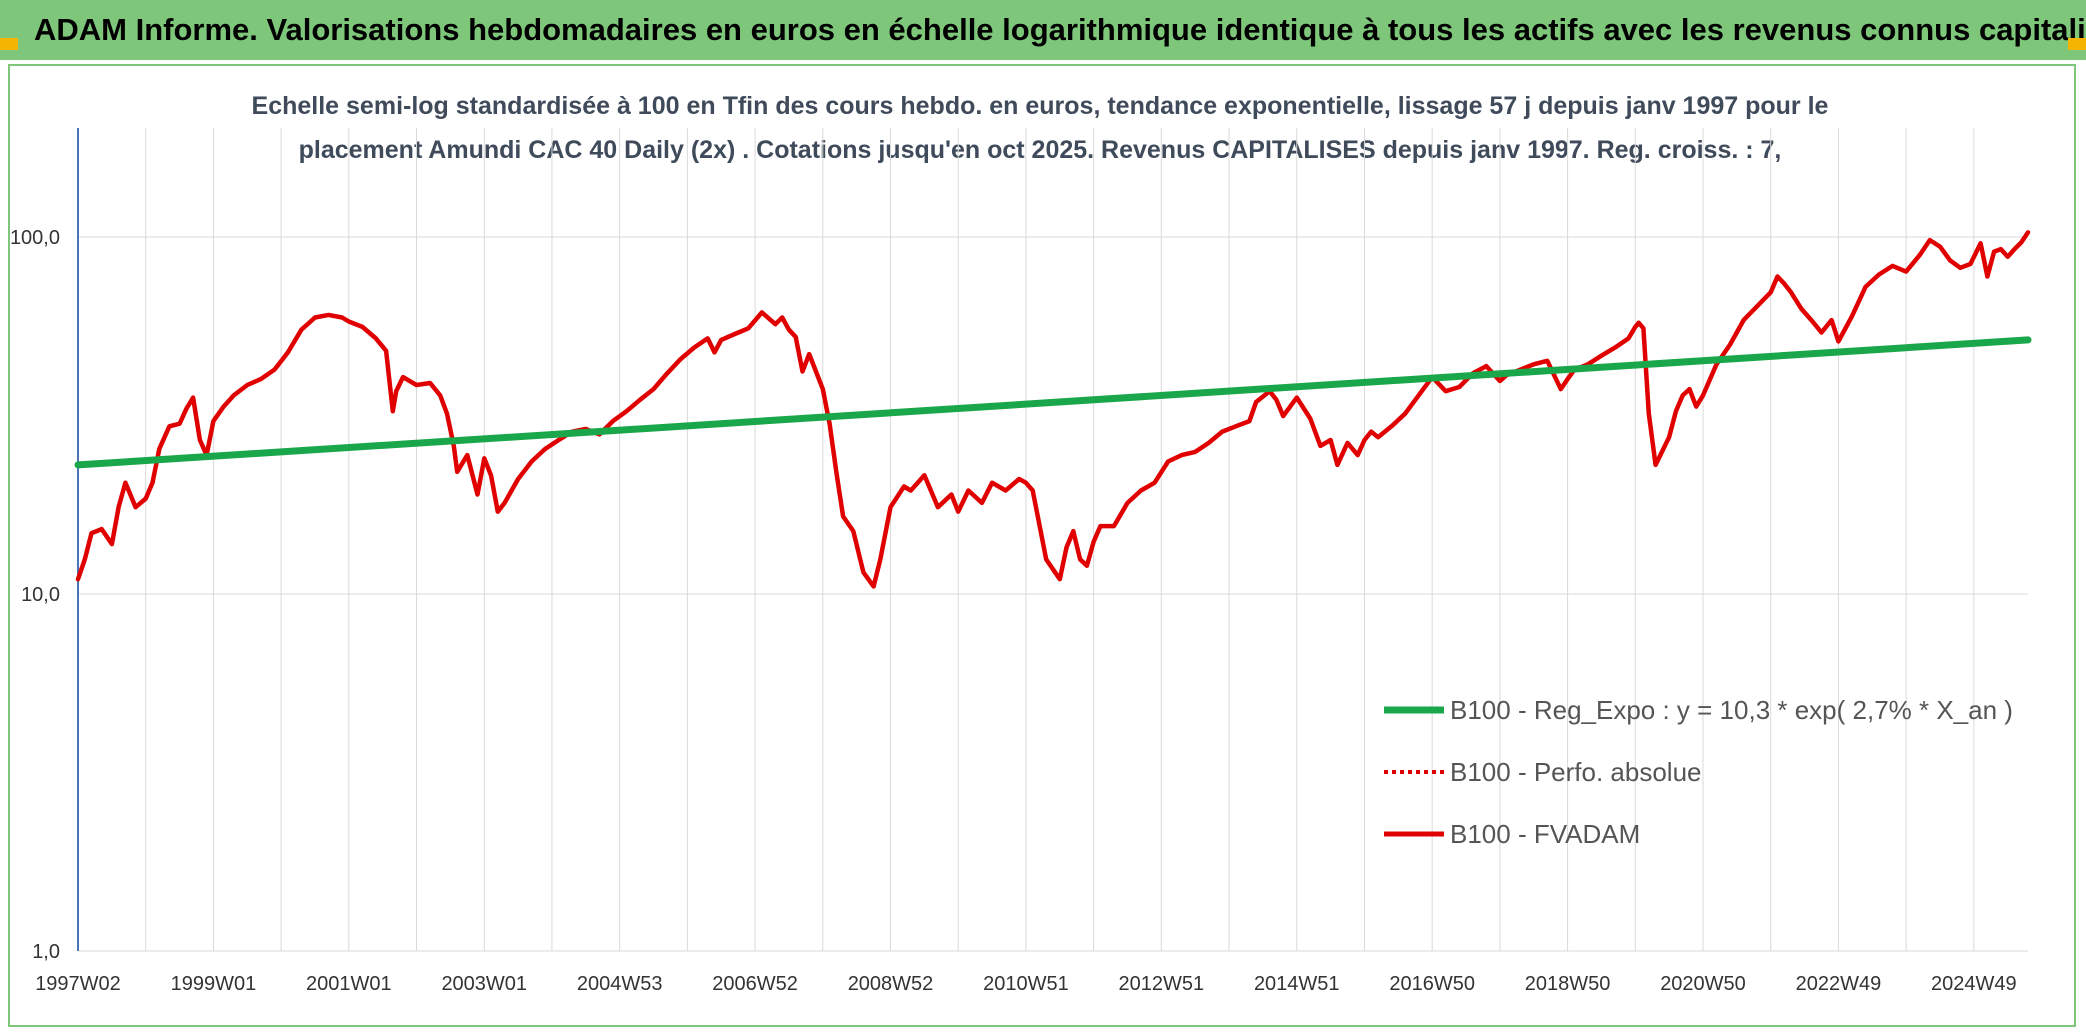 The width and height of the screenshot is (2086, 1033). What do you see at coordinates (1545, 834) in the screenshot?
I see `legend-entry-fvadam-label: B100 - FVADAM` at bounding box center [1545, 834].